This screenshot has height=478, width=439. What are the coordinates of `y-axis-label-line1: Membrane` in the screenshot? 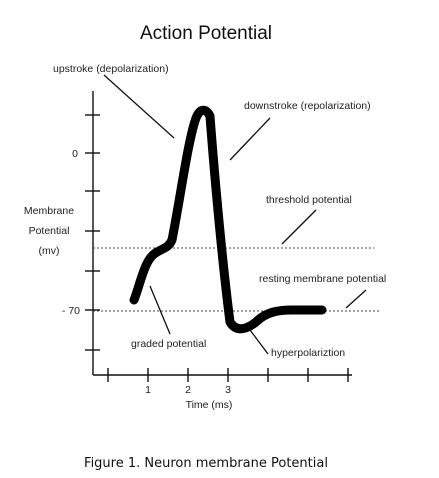 It's located at (49, 211).